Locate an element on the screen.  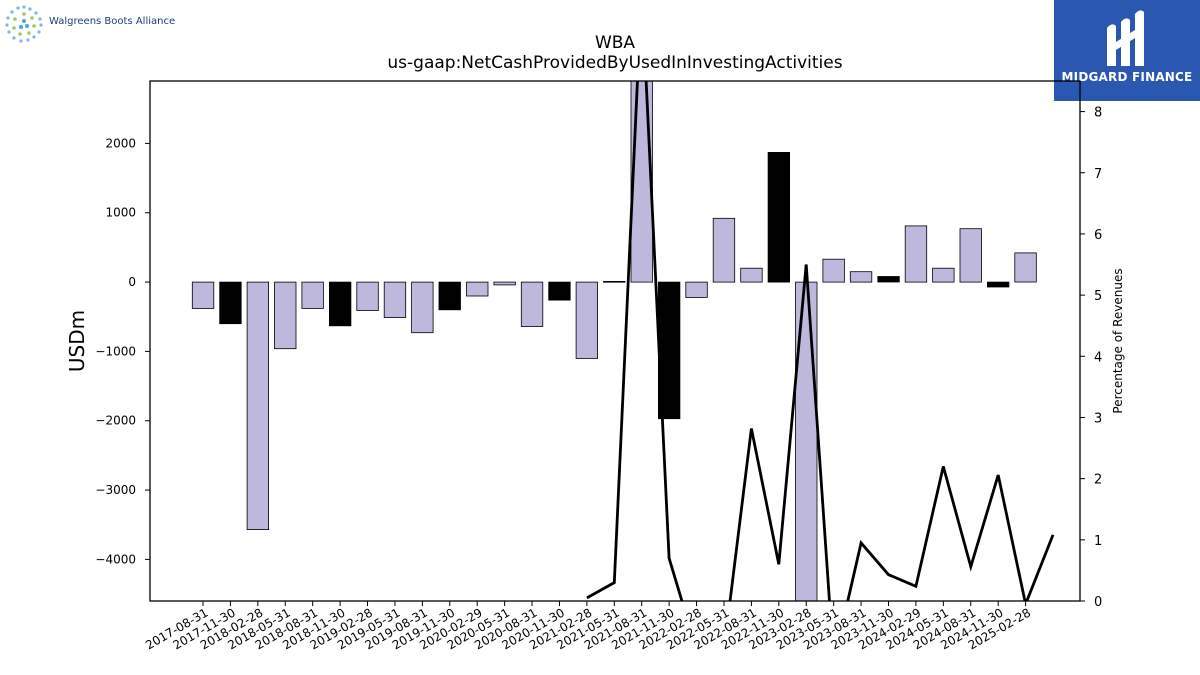
y-axis-label: USDm is located at coordinates (77, 341).